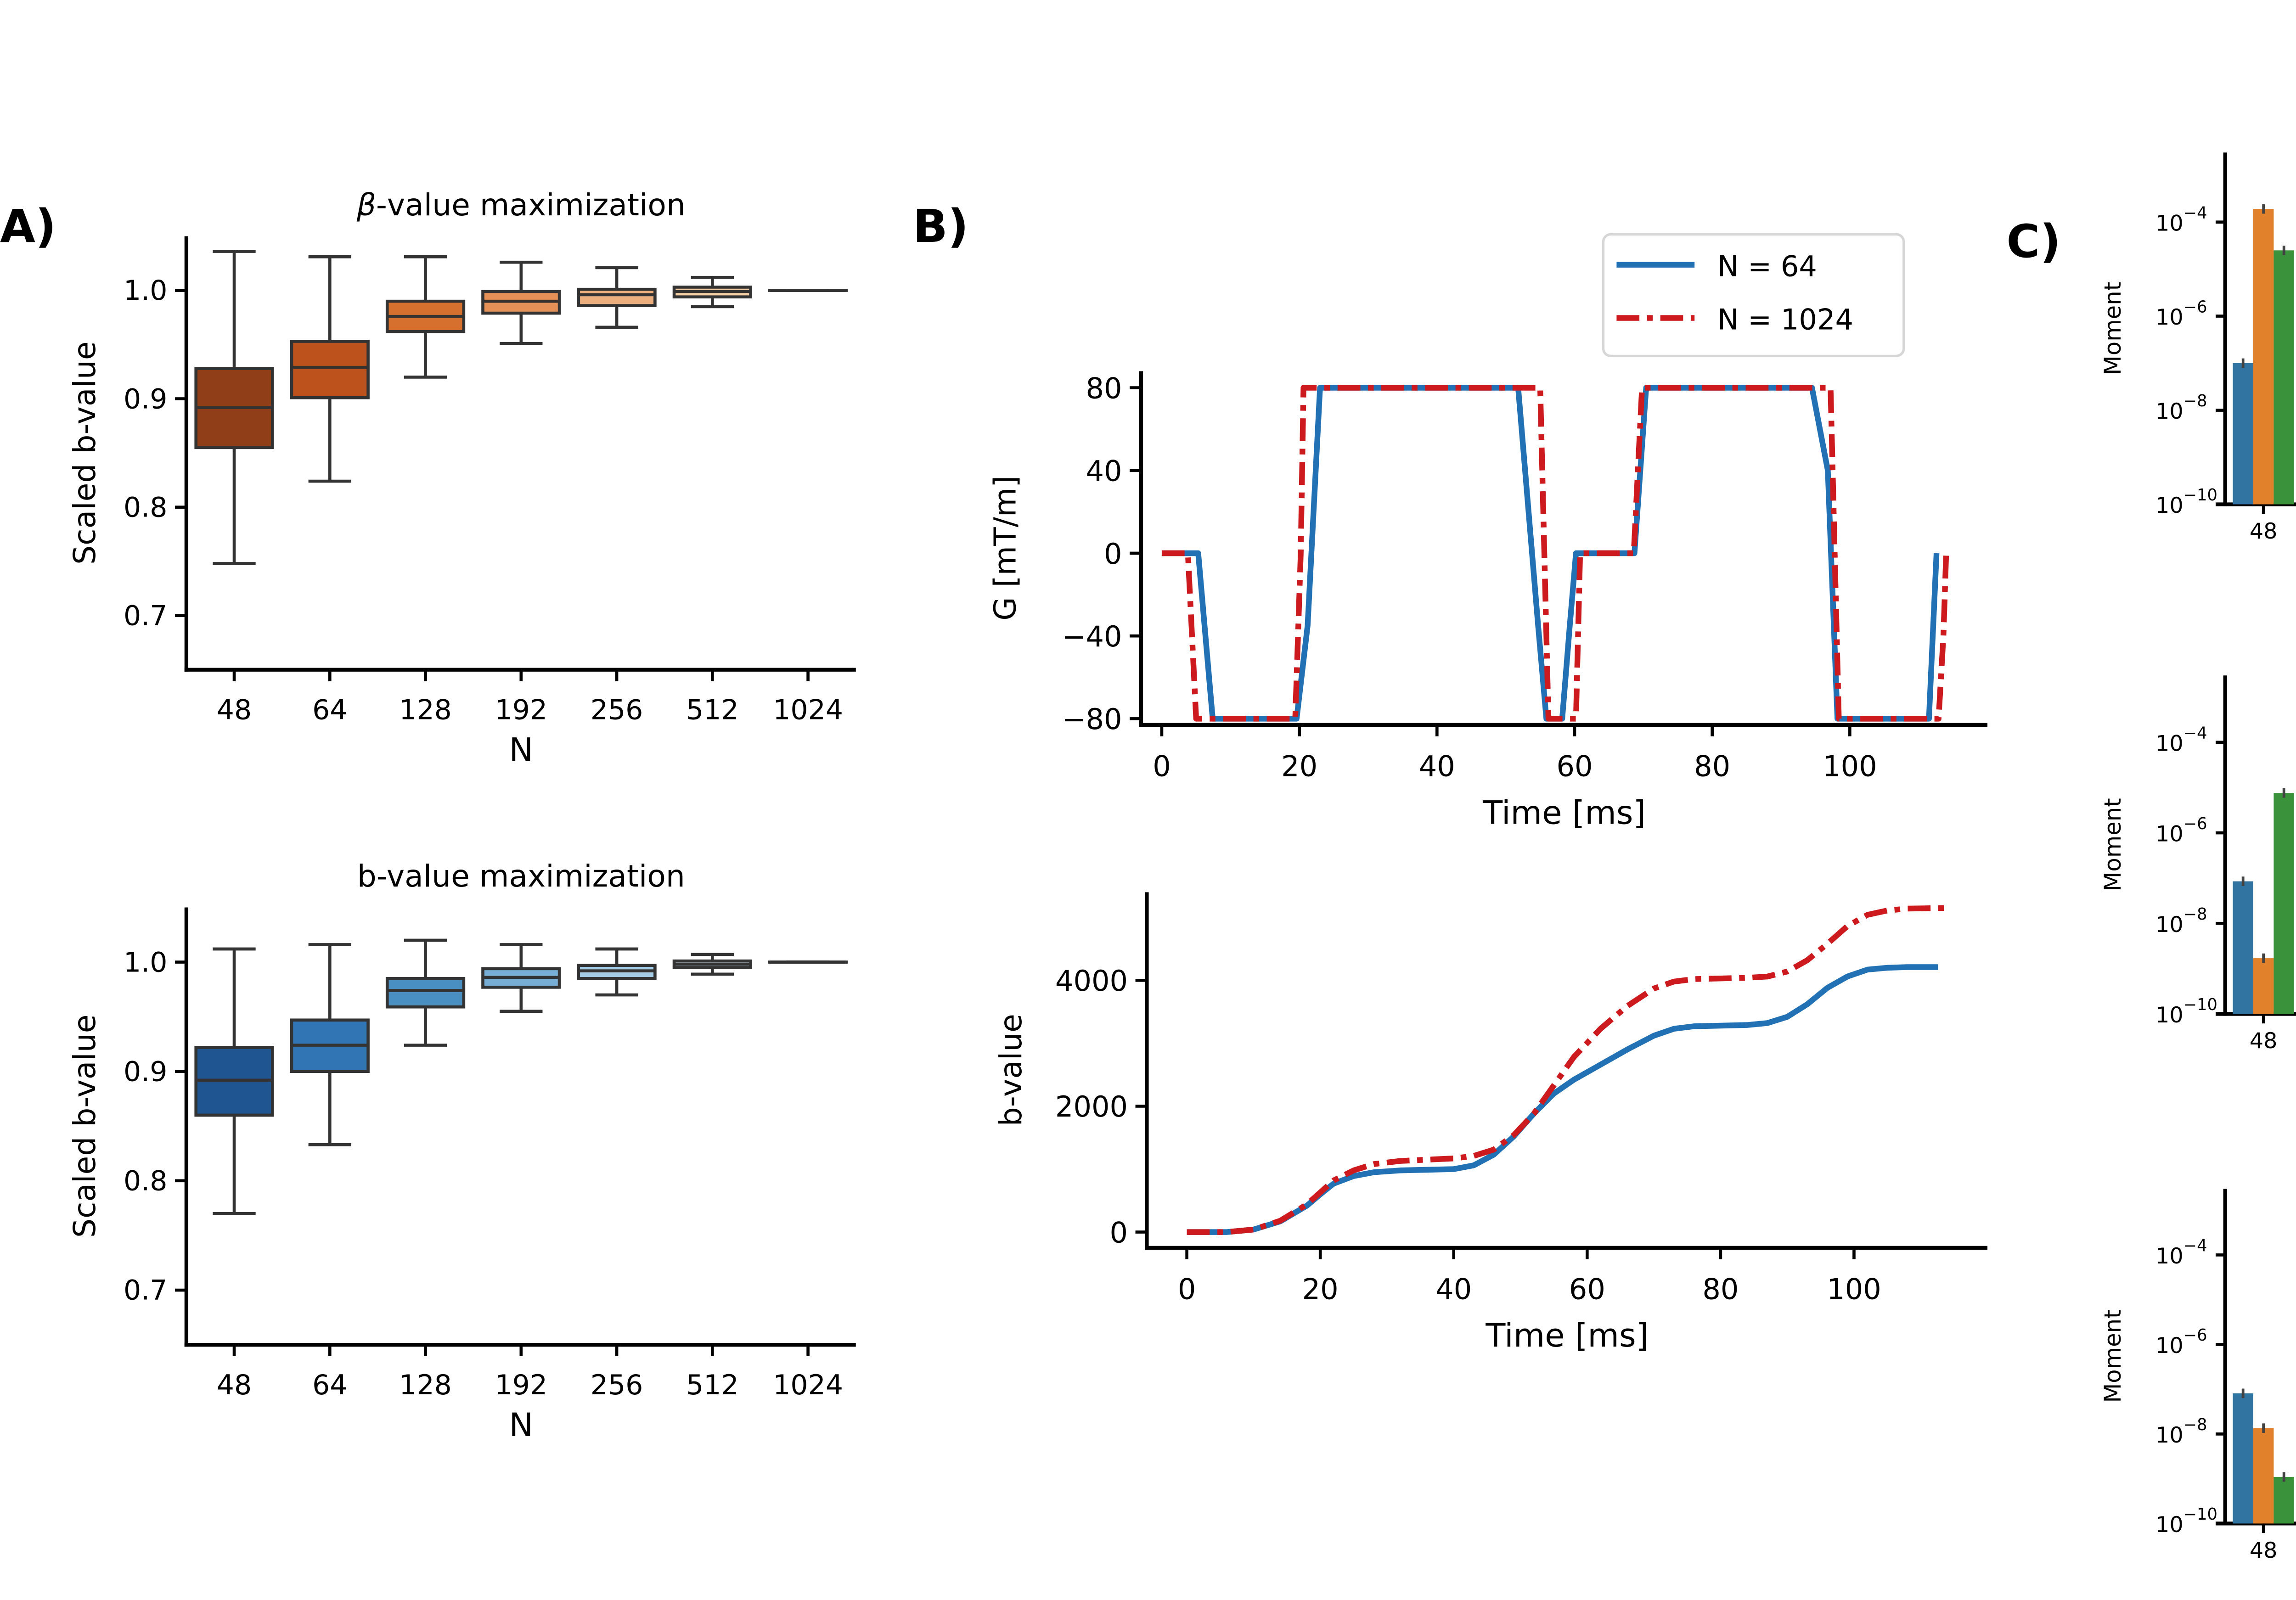 The image size is (2296, 1600). What do you see at coordinates (1162, 766) in the screenshot?
I see `x-tick-label: 0` at bounding box center [1162, 766].